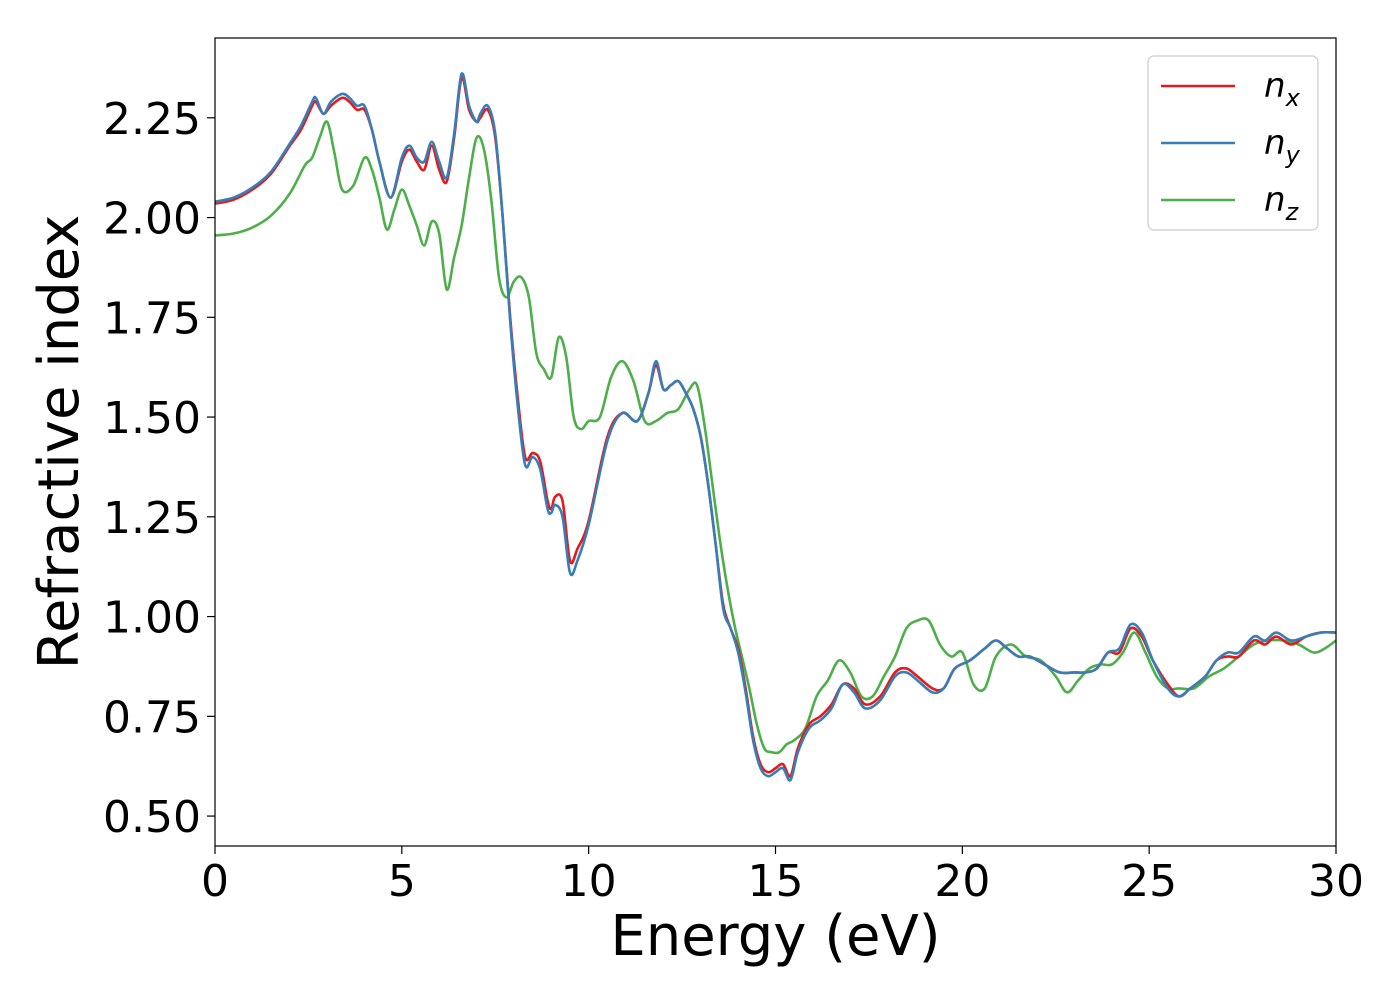 The height and width of the screenshot is (1005, 1400). Describe the element at coordinates (152, 717) in the screenshot. I see `y-tick-label: 0.75` at that location.